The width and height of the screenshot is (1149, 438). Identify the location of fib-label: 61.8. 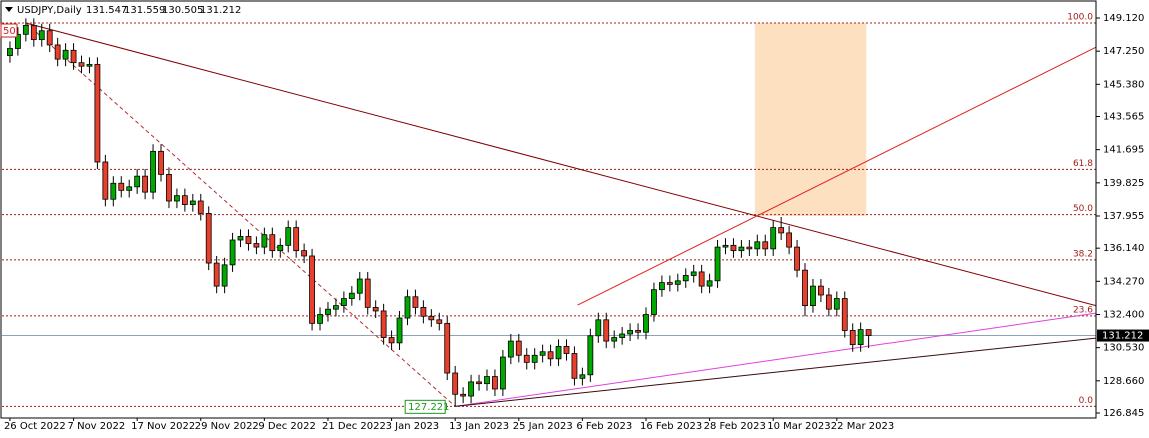
(1083, 164).